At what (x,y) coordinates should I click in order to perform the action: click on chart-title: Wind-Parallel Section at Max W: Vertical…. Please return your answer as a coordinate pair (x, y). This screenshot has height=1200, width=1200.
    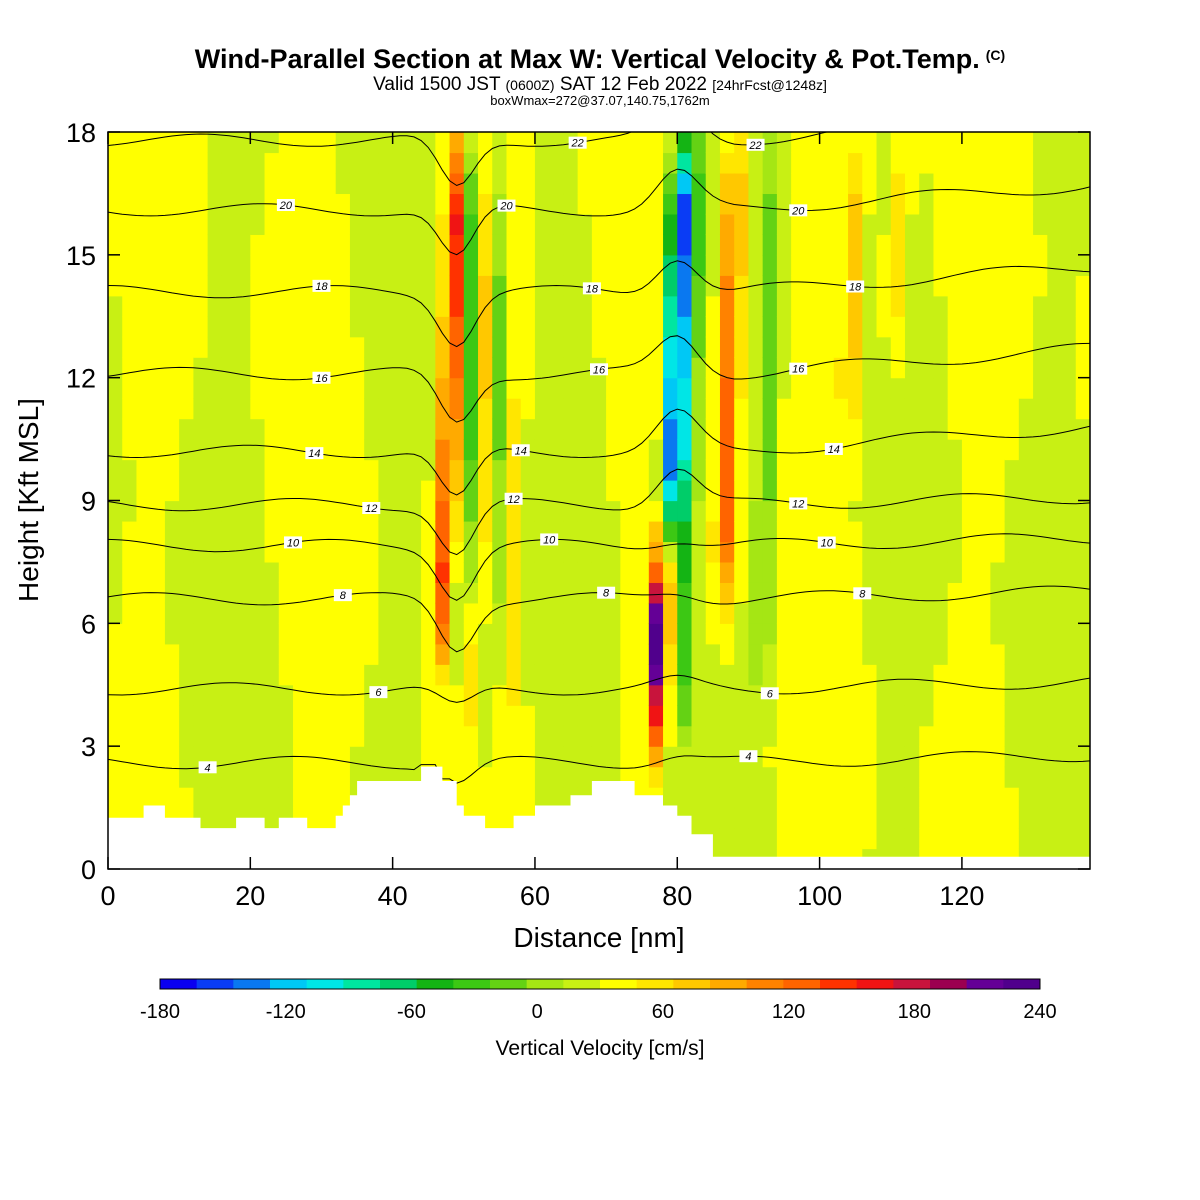
    Looking at the image, I should click on (600, 59).